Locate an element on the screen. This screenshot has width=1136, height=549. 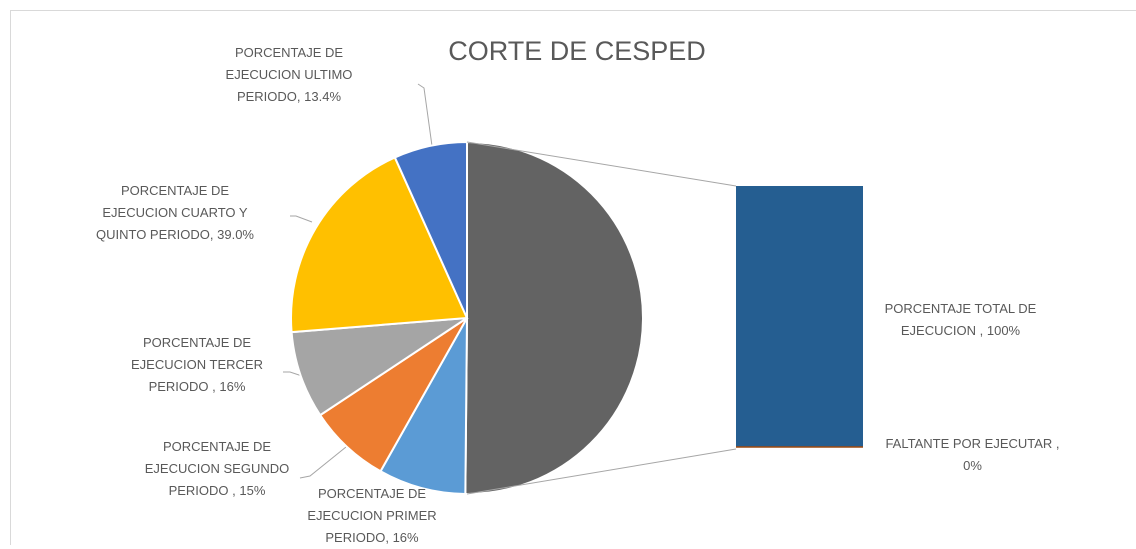
label-value: 13.4% is located at coordinates (322, 96).